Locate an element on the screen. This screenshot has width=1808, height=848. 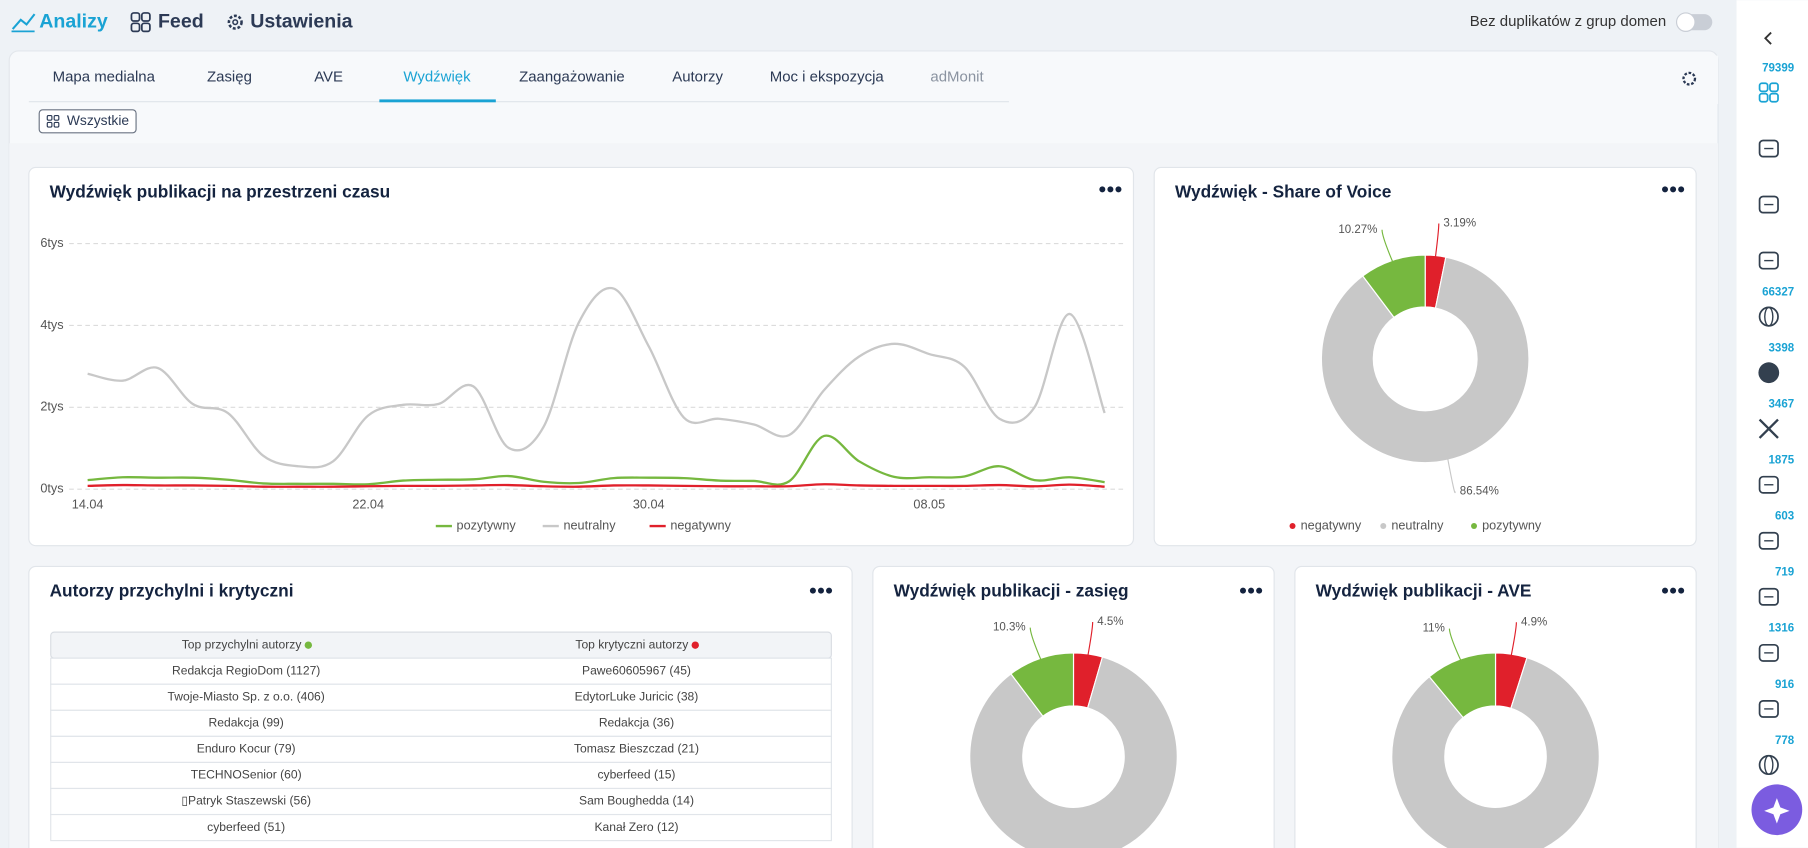
analizy-icon is located at coordinates (23, 21).